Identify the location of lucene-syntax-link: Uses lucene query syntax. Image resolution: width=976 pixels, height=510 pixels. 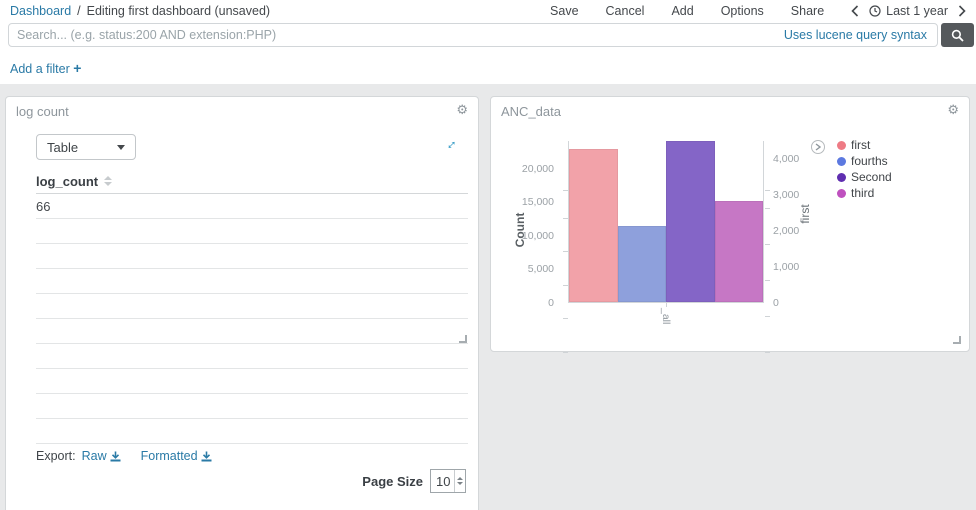
(855, 35).